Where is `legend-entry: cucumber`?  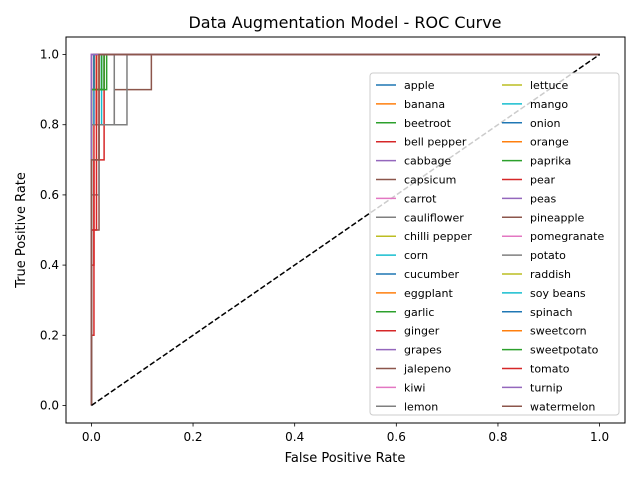
legend-entry: cucumber is located at coordinates (418, 274).